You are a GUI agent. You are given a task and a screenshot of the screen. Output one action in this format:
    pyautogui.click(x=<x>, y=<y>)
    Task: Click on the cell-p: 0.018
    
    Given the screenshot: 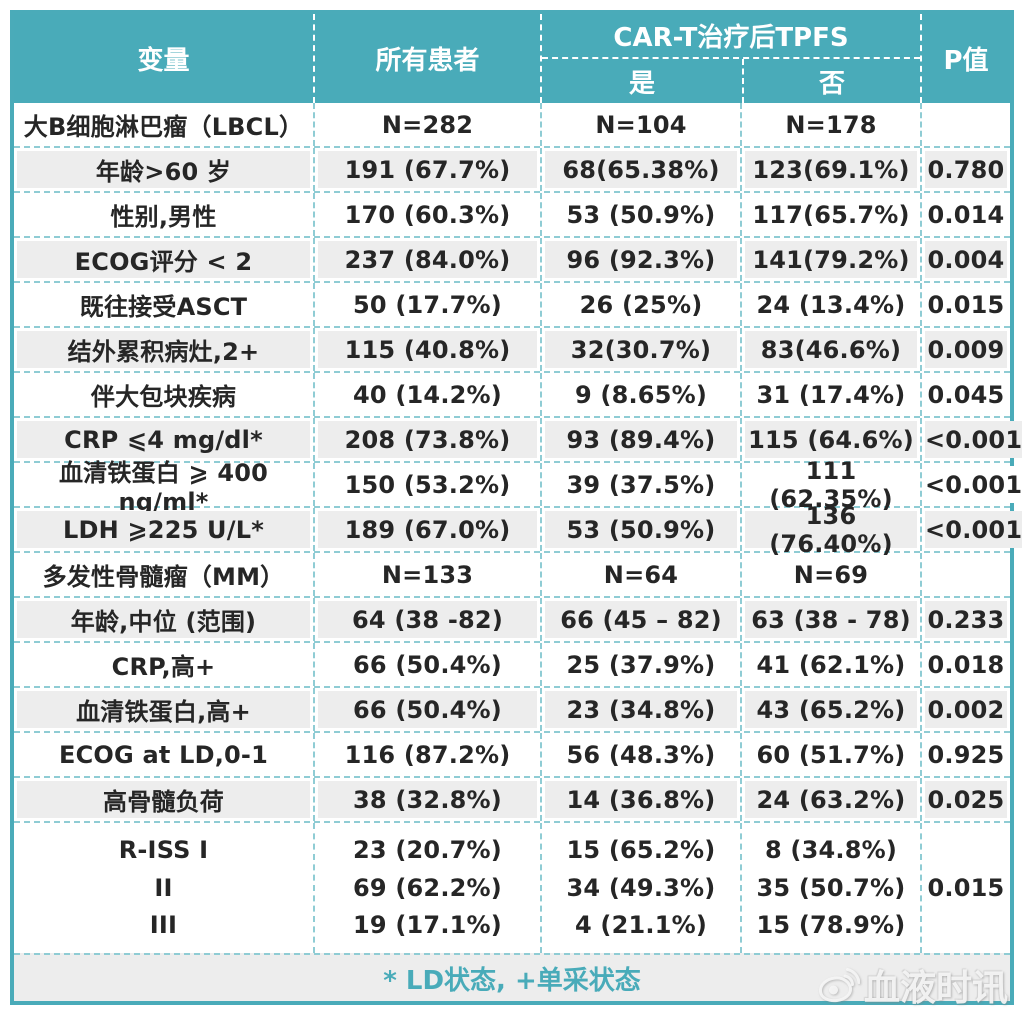 What is the action you would take?
    pyautogui.click(x=965, y=664)
    